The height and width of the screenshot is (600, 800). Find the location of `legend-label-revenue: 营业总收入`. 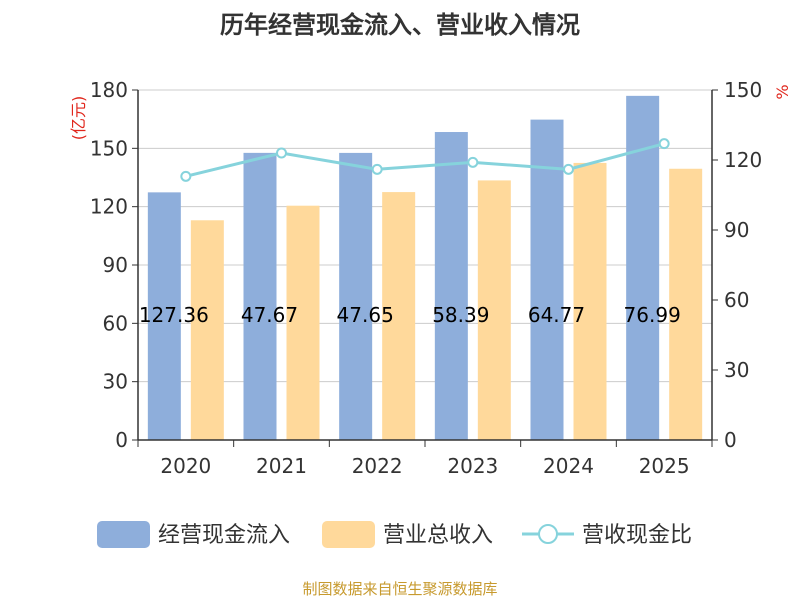

legend-label-revenue: 营业总收入 is located at coordinates (438, 535).